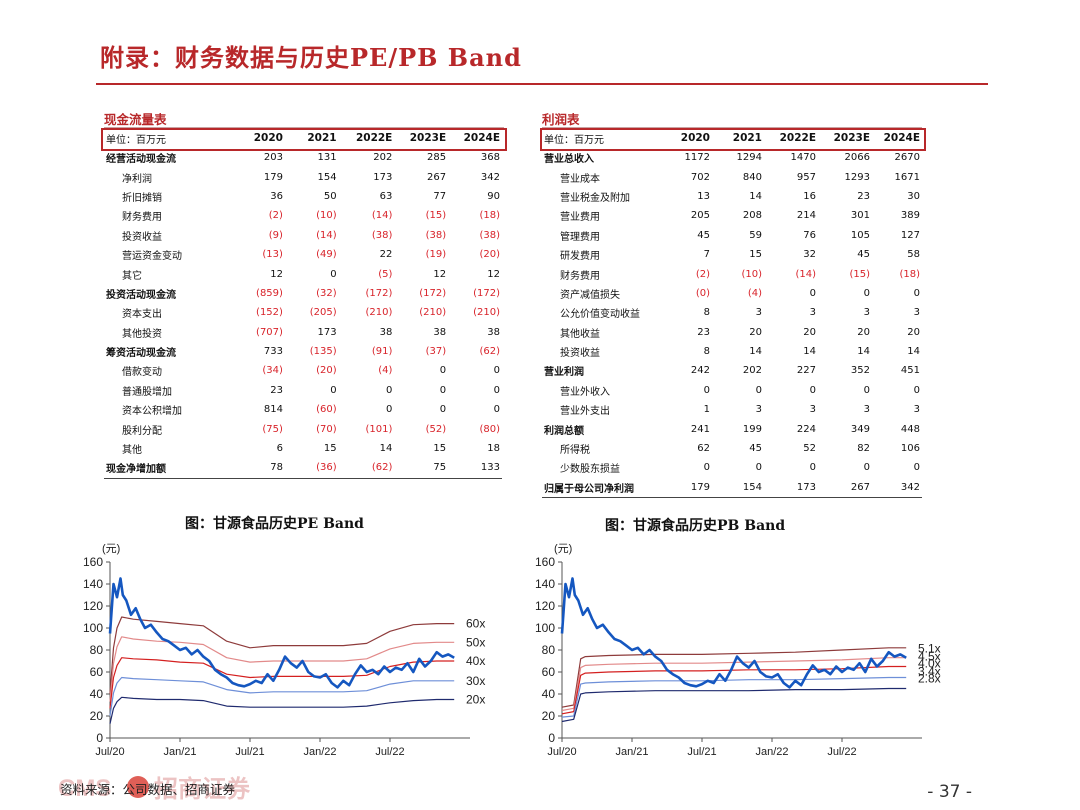 The width and height of the screenshot is (1080, 810). I want to click on income-row-label: 投资收益, so click(580, 354).